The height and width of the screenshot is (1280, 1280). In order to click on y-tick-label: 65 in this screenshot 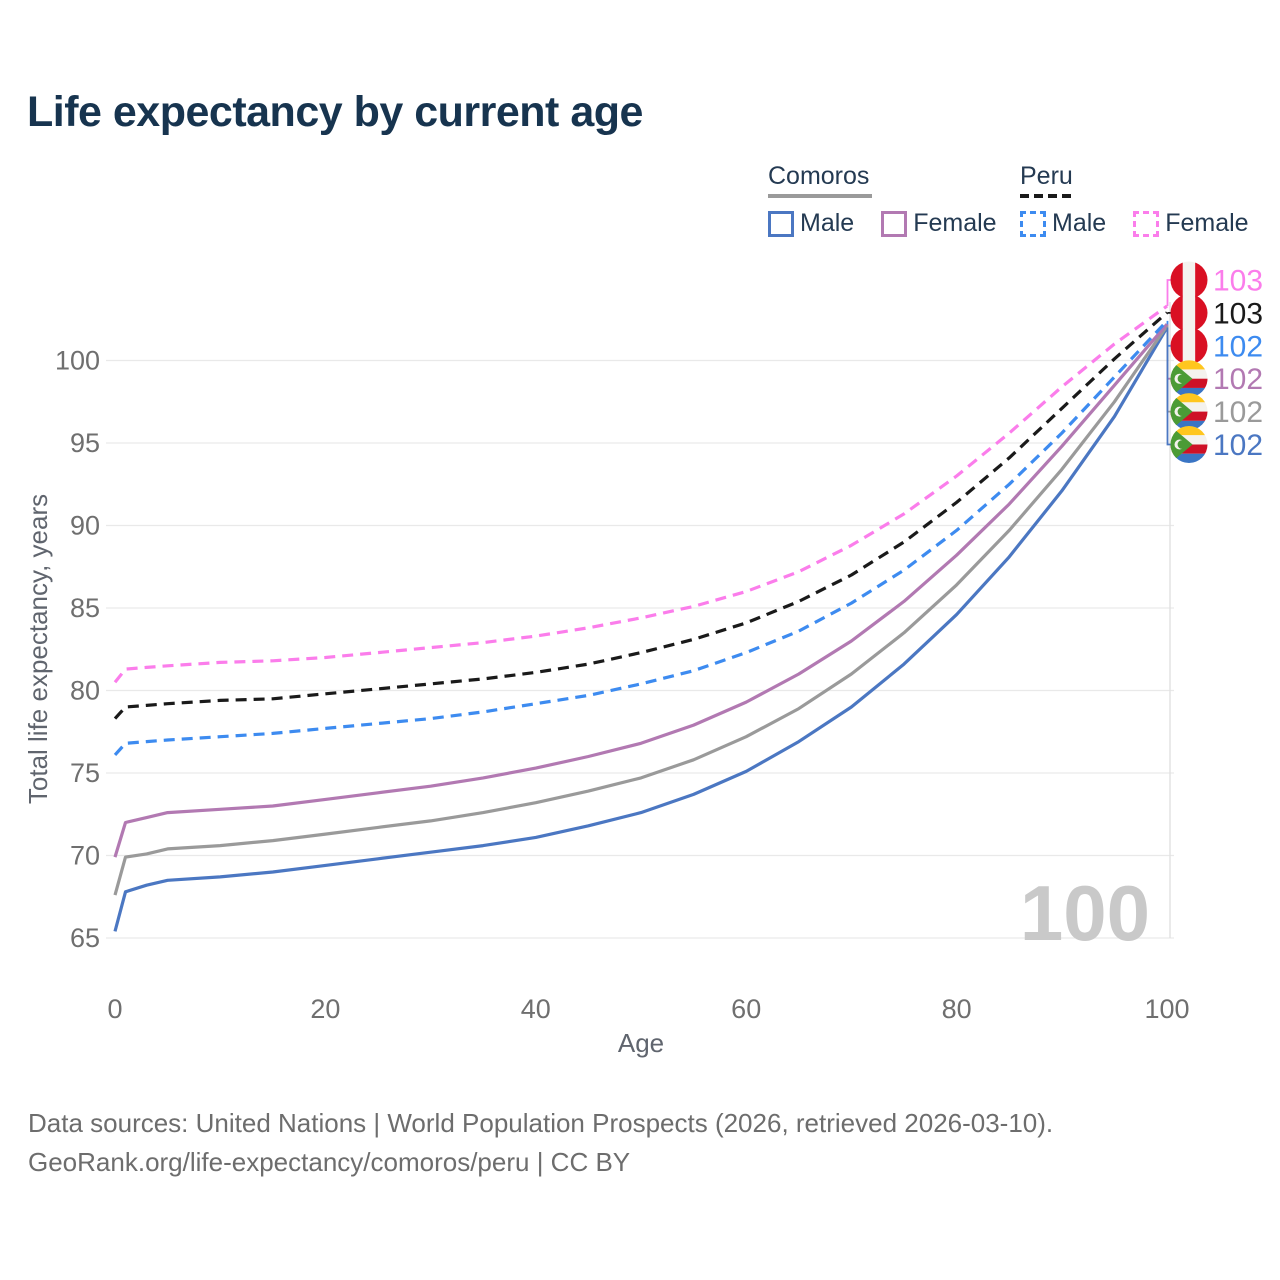, I will do `click(85, 938)`.